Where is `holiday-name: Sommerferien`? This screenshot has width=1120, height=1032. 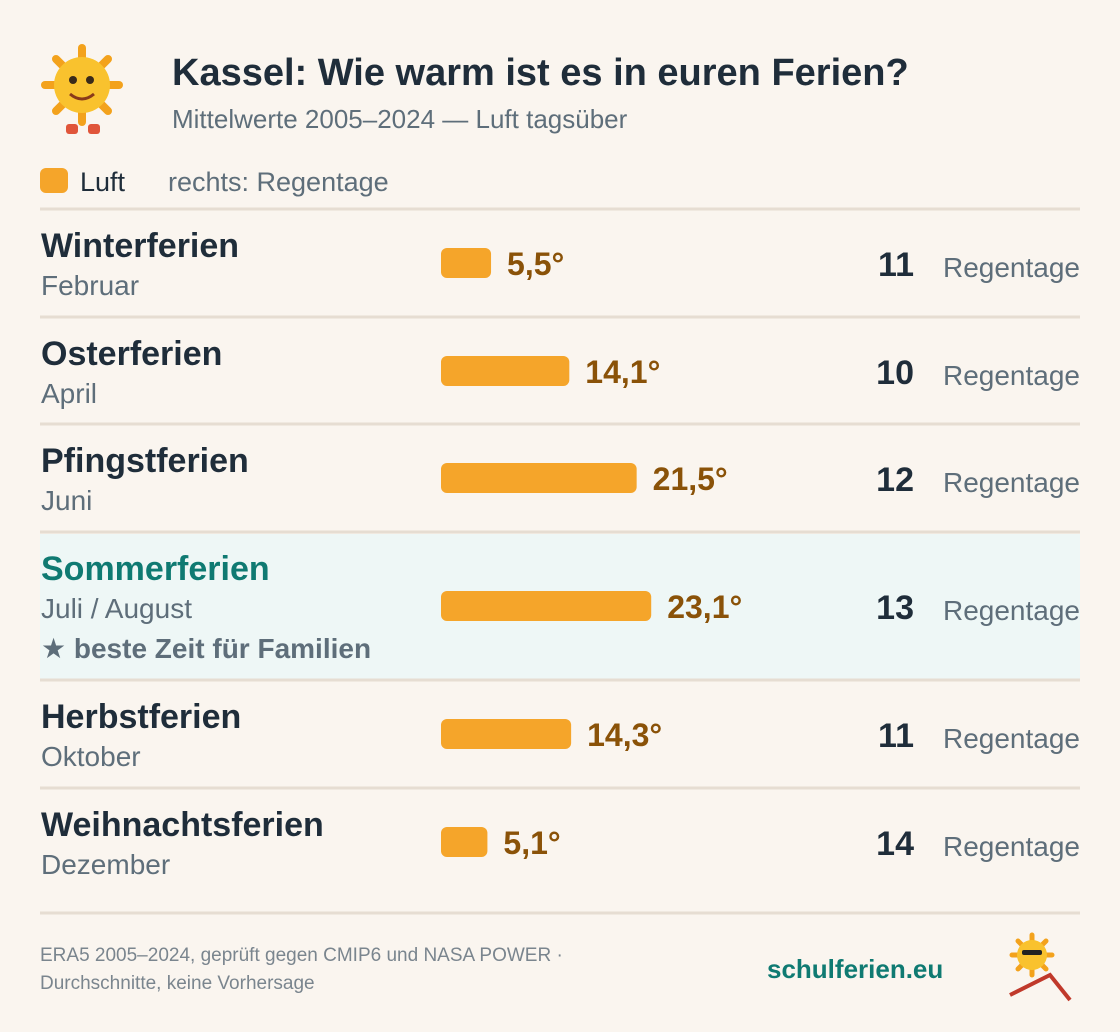 holiday-name: Sommerferien is located at coordinates (155, 569).